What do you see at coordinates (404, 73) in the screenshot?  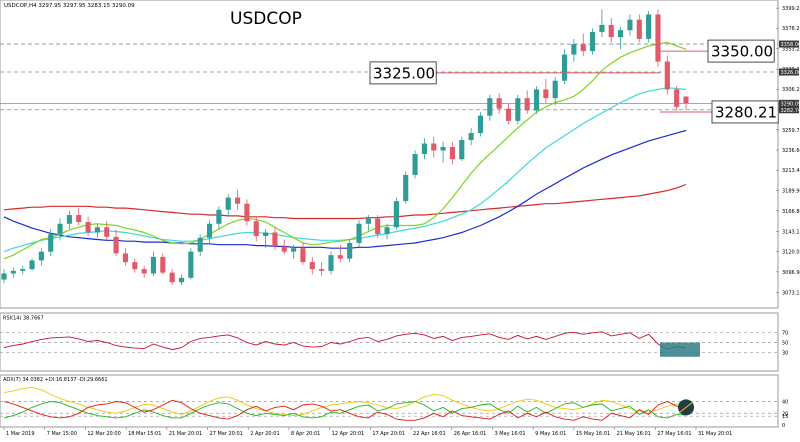 I see `callout-label: 3325.00` at bounding box center [404, 73].